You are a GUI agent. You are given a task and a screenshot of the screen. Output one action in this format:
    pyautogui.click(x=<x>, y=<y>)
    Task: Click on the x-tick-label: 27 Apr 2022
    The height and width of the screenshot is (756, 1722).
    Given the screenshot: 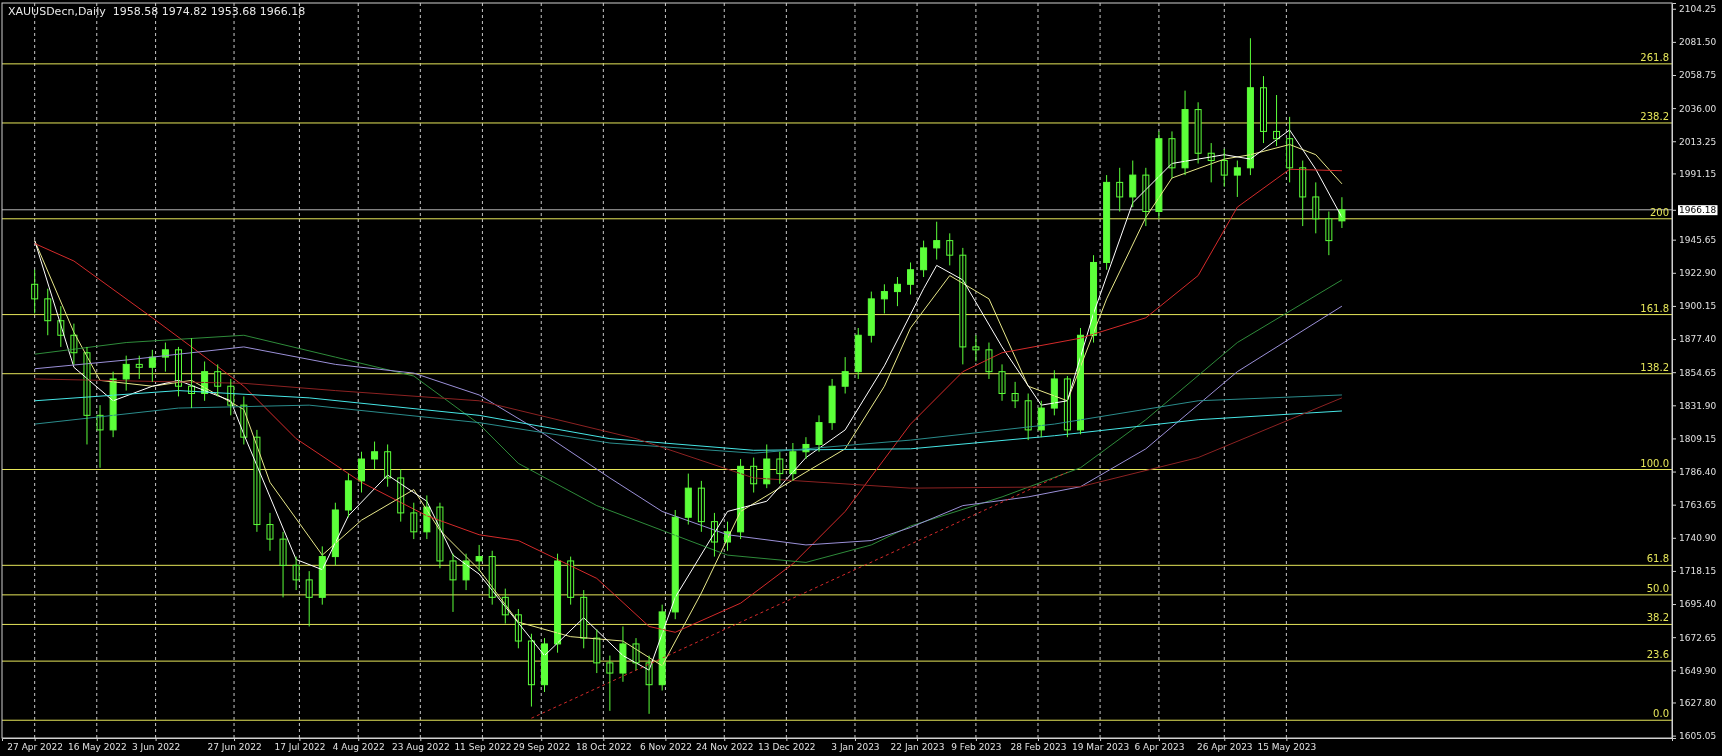 What is the action you would take?
    pyautogui.click(x=35, y=747)
    